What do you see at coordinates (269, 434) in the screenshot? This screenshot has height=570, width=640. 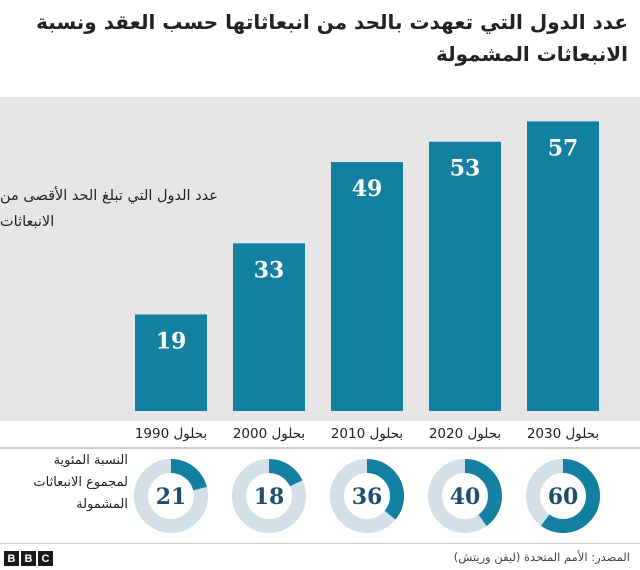 I see `category-label: بحلول 2000` at bounding box center [269, 434].